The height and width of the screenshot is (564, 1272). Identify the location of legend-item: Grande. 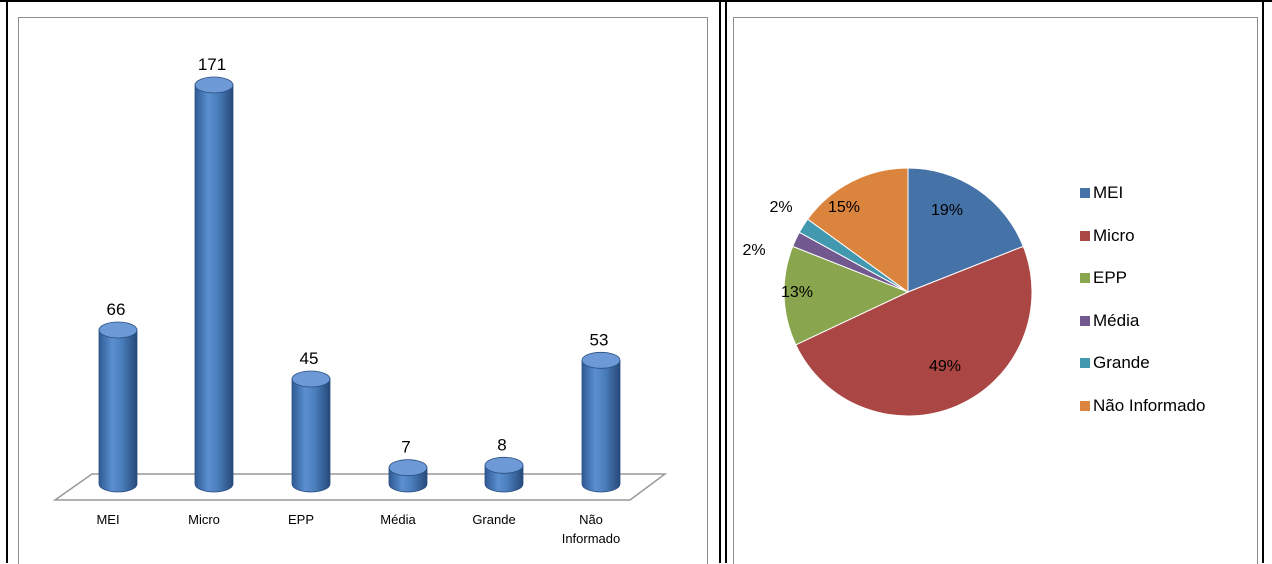
(1142, 363).